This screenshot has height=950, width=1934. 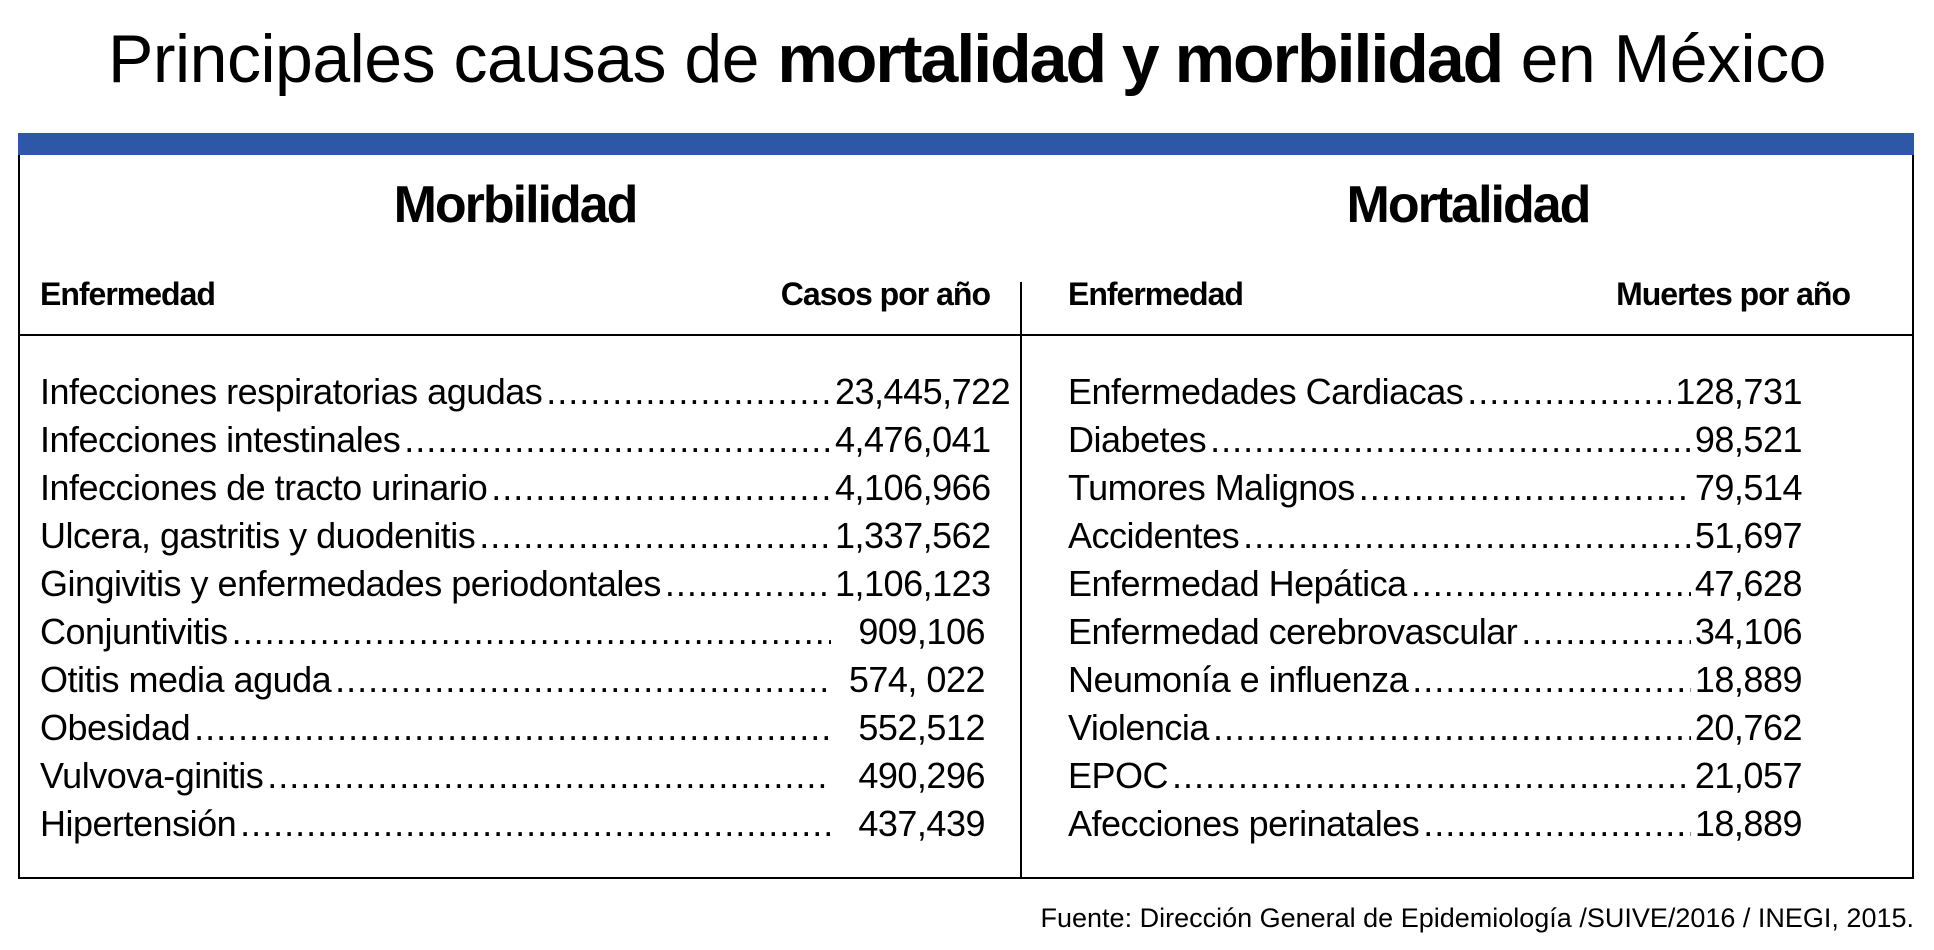 I want to click on disease-name: Neumonía e influenza, so click(x=1238, y=679).